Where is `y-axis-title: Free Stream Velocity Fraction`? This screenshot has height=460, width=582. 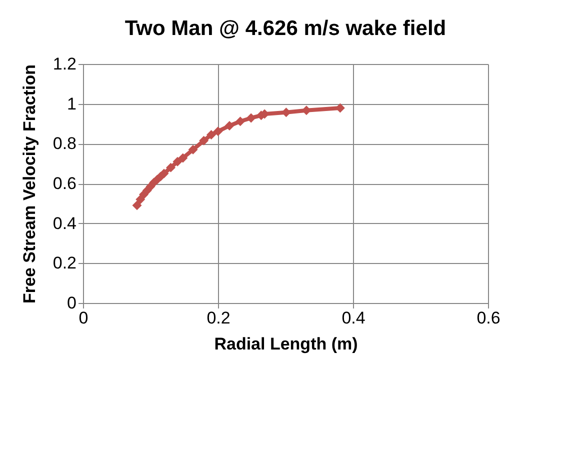
y-axis-title: Free Stream Velocity Fraction is located at coordinates (29, 184).